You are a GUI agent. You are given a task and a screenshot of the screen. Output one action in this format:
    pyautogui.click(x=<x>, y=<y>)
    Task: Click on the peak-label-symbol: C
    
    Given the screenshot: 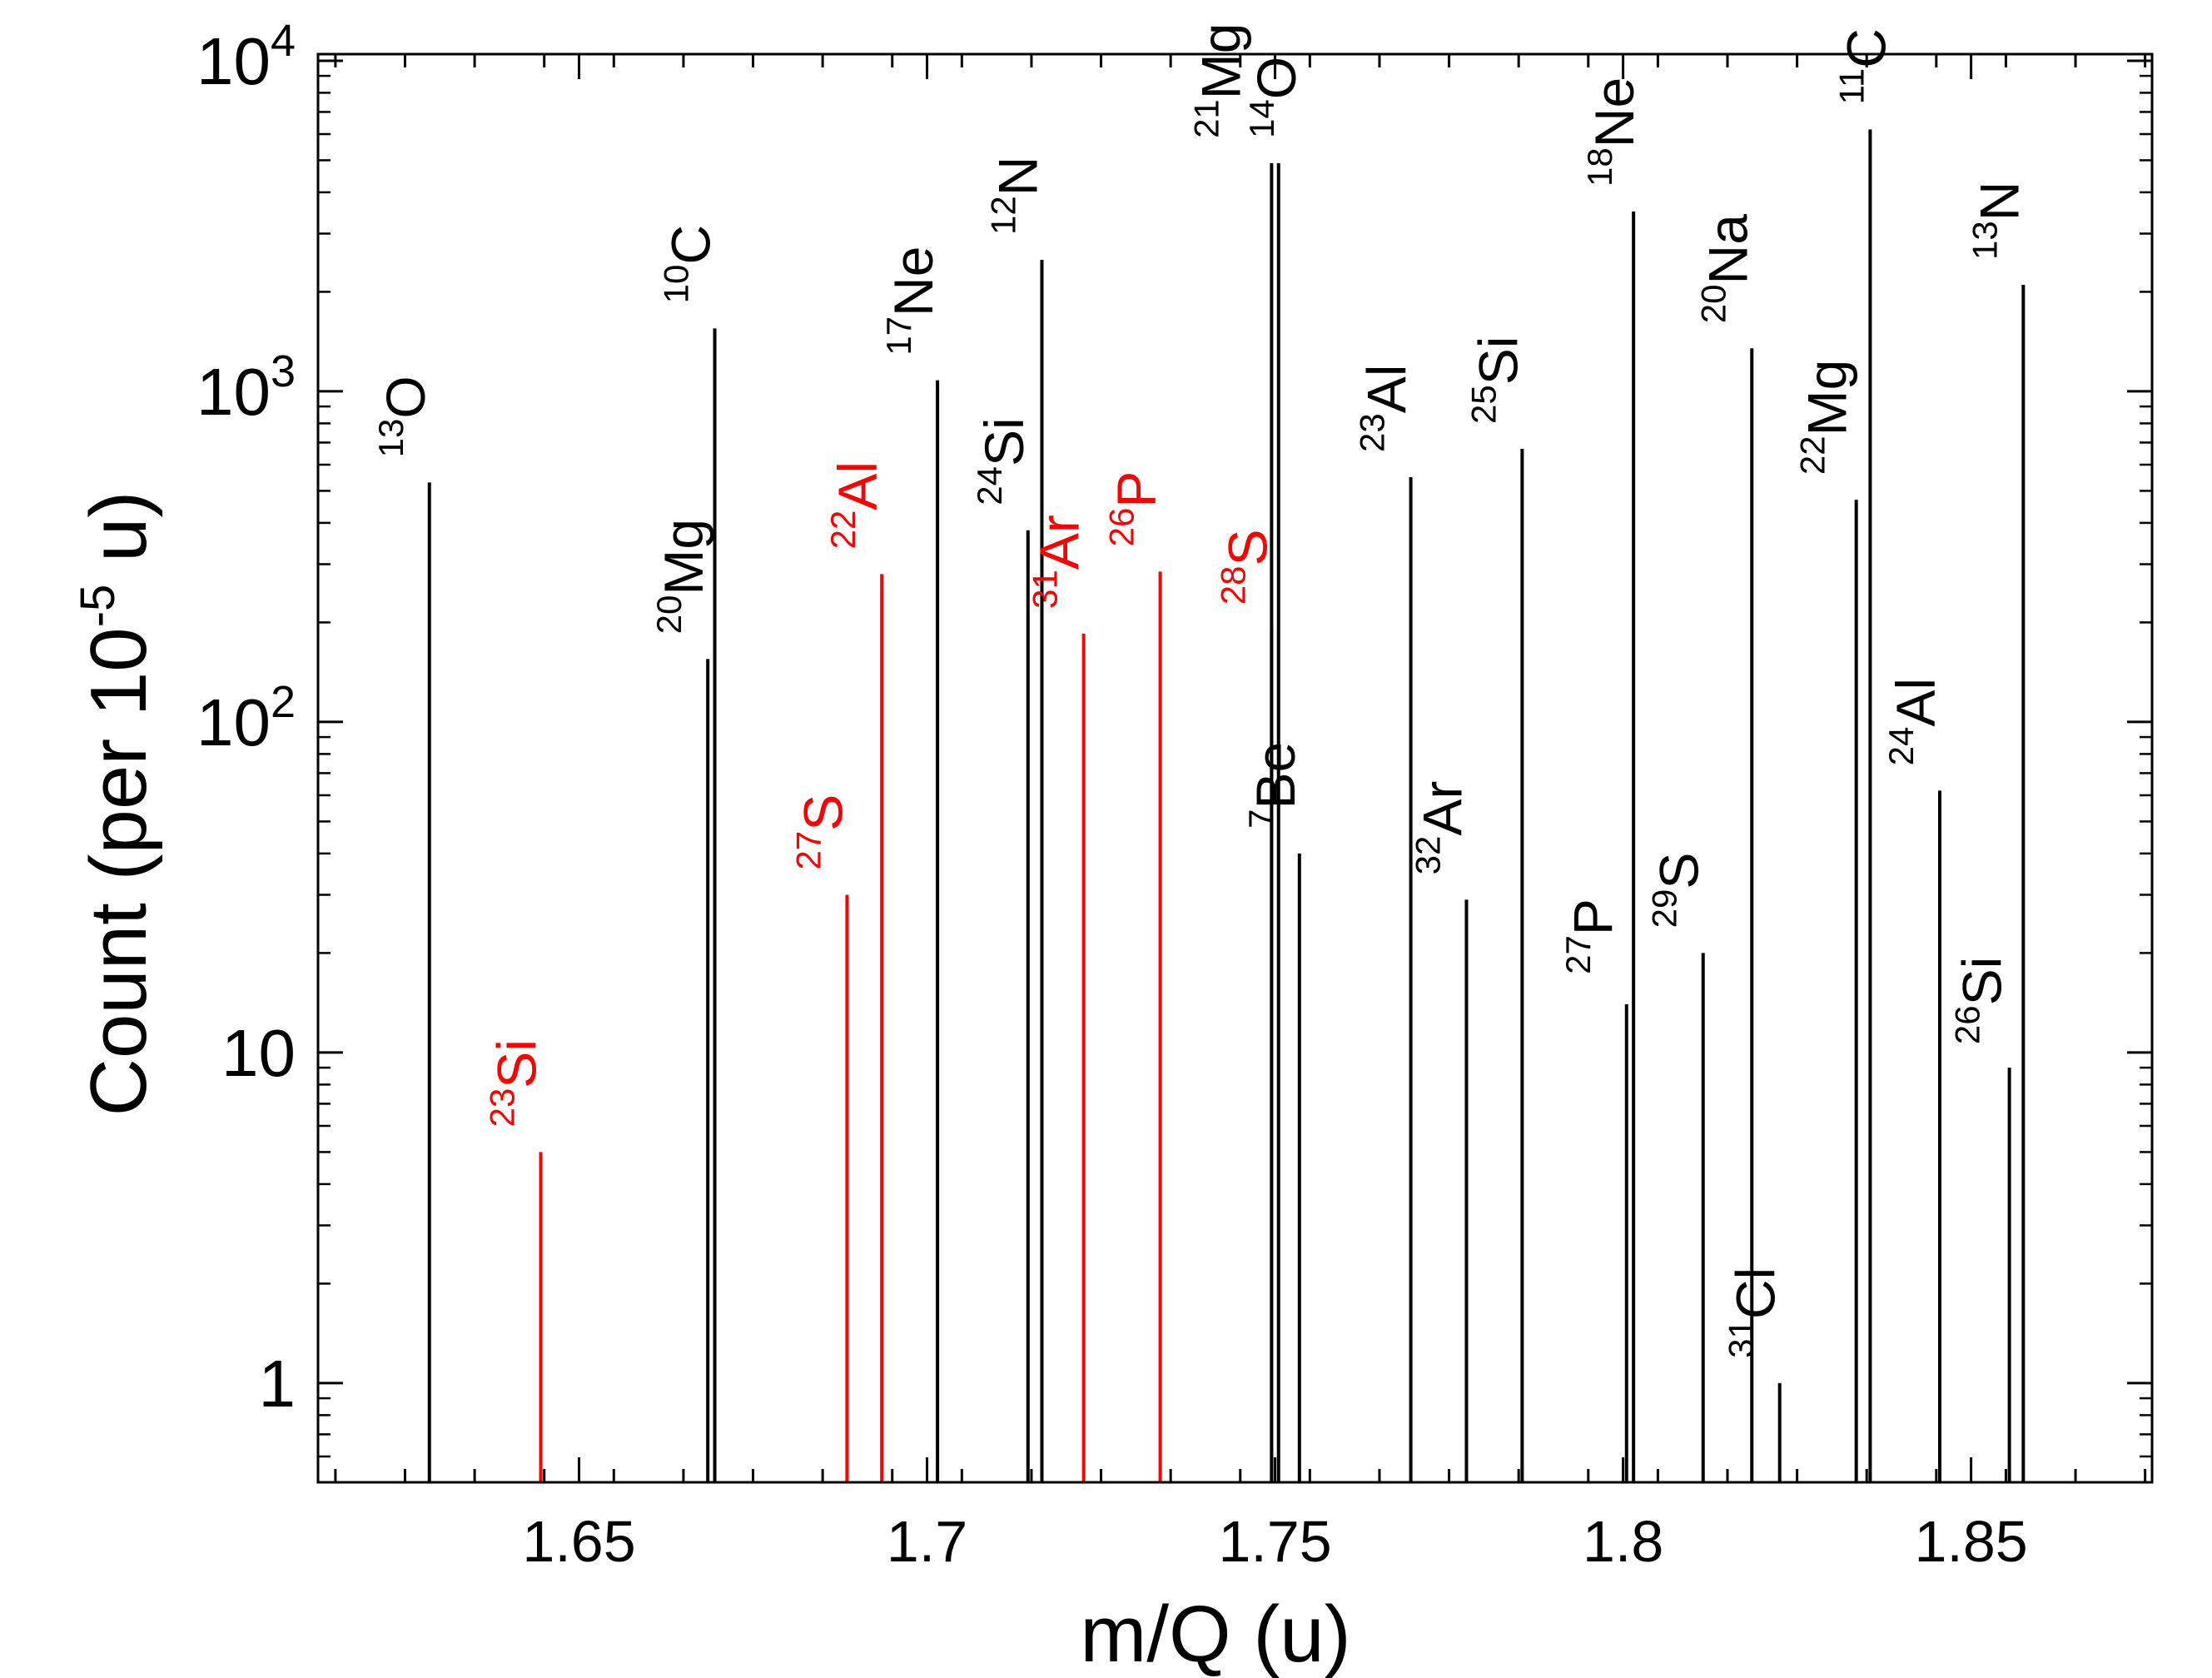 What is the action you would take?
    pyautogui.click(x=691, y=245)
    